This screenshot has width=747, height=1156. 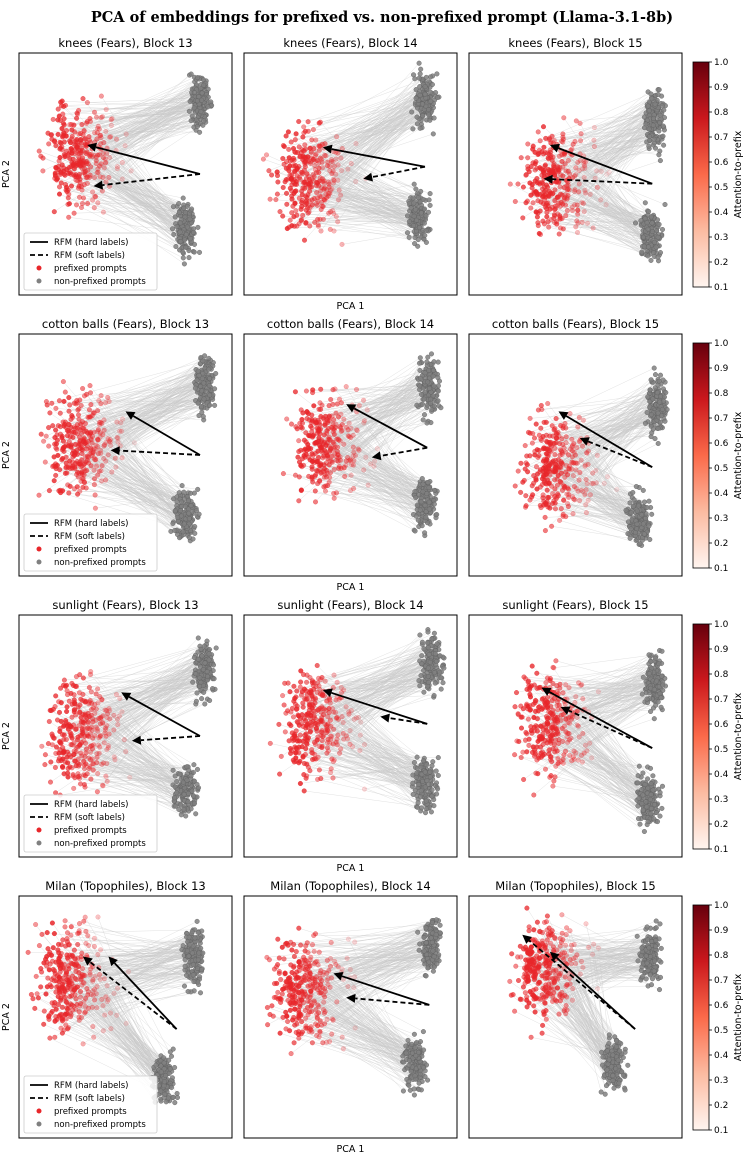 I want to click on colorbar-tick-label: 0.5, so click(x=721, y=188).